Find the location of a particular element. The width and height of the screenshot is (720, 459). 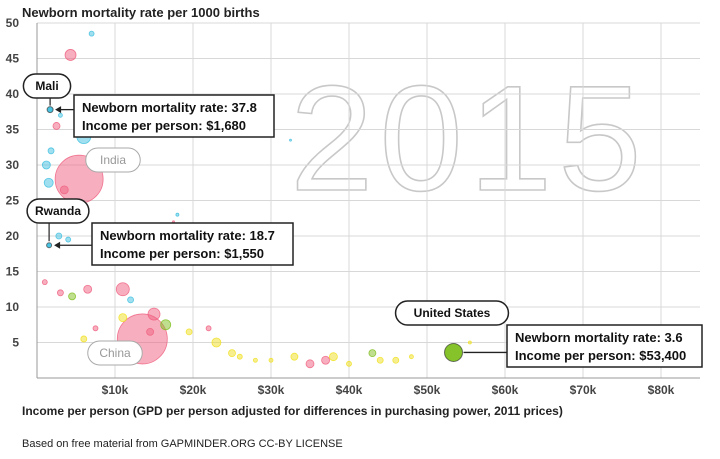

united-states-info-box is located at coordinates (604, 346).